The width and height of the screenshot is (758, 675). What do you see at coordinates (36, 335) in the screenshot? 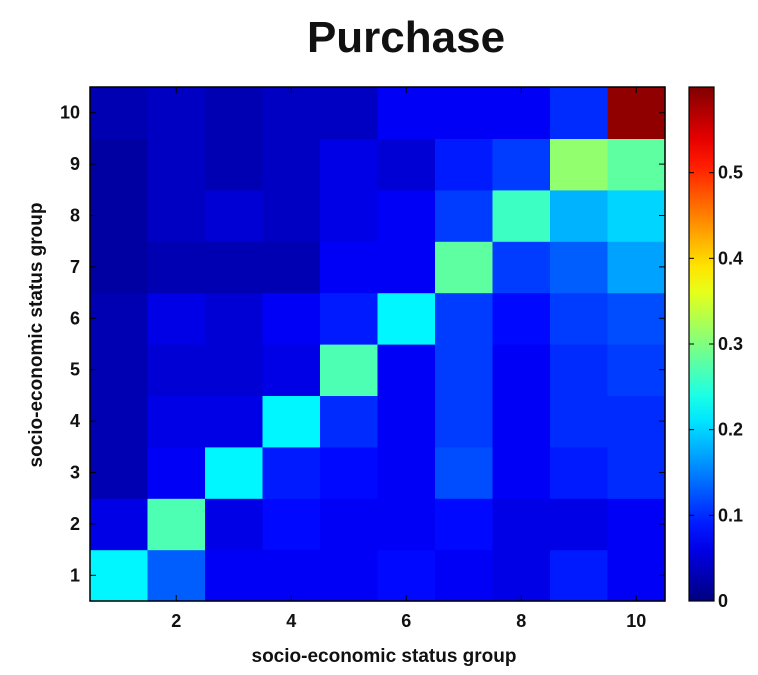
I see `y-axis-label: socio-economic status group` at bounding box center [36, 335].